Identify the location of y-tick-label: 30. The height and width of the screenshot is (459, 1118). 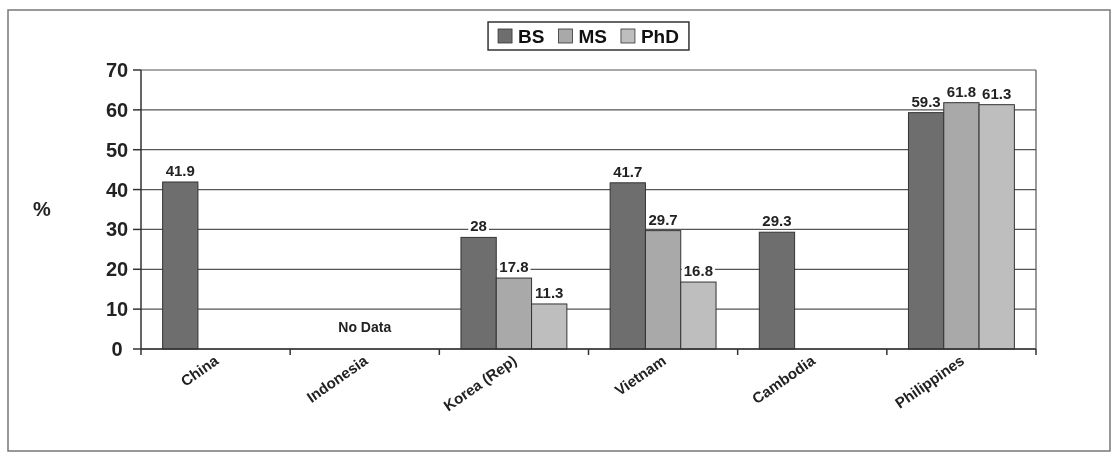
(117, 229).